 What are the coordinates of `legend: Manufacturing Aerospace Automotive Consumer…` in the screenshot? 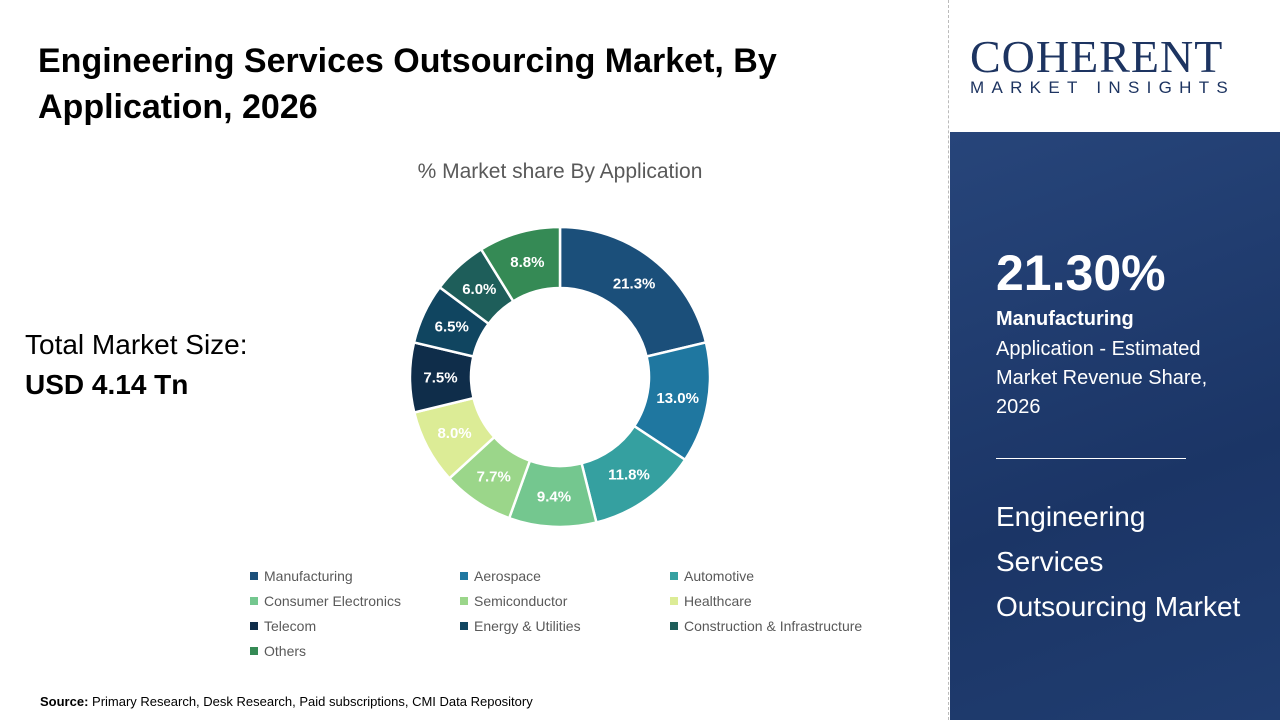 It's located at (575, 613).